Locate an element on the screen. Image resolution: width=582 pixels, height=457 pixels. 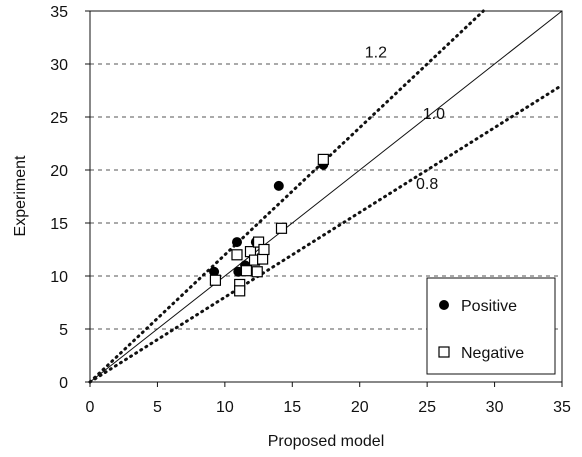
x-tick-label-25: 25 is located at coordinates (427, 407).